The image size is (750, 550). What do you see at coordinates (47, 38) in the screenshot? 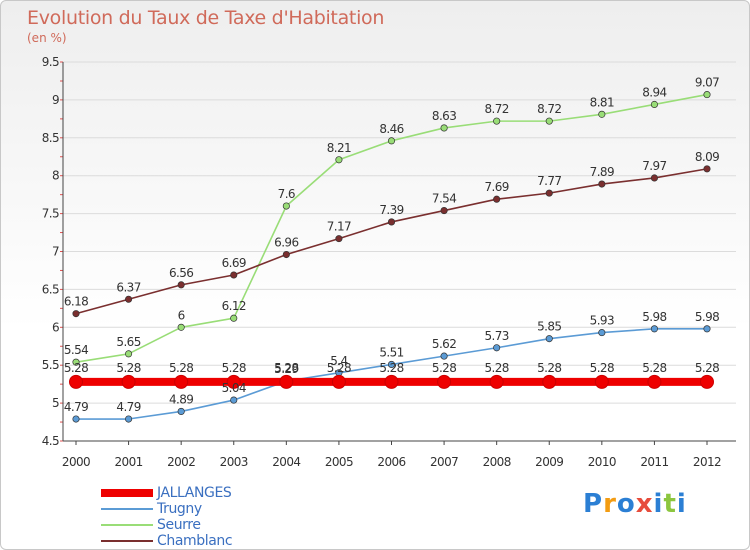
I see `chart-subtitle: (en %)` at bounding box center [47, 38].